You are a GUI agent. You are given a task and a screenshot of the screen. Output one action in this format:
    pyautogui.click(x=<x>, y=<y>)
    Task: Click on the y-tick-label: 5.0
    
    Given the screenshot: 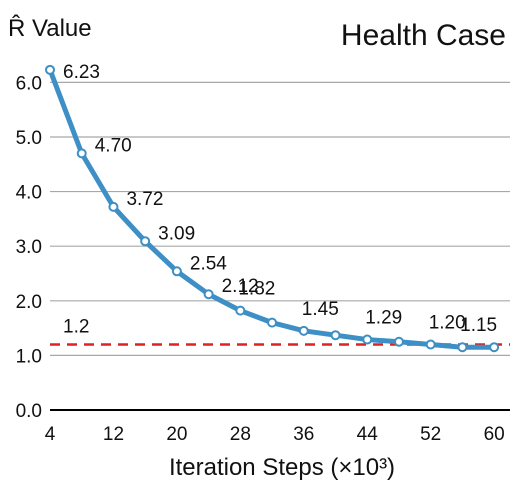 What is the action you would take?
    pyautogui.click(x=29, y=138)
    